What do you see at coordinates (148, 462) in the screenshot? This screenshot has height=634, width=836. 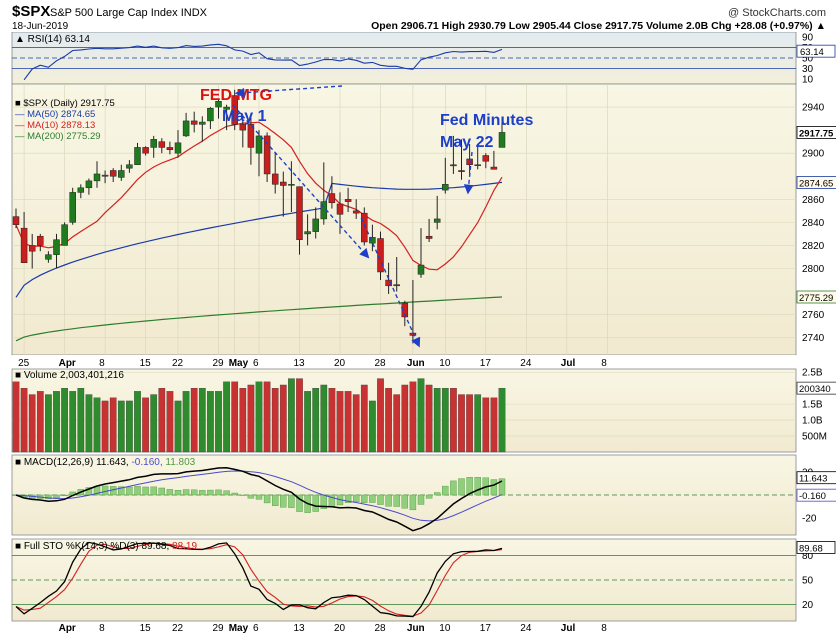 I see `macd-legend-signal: -0.160,` at bounding box center [148, 462].